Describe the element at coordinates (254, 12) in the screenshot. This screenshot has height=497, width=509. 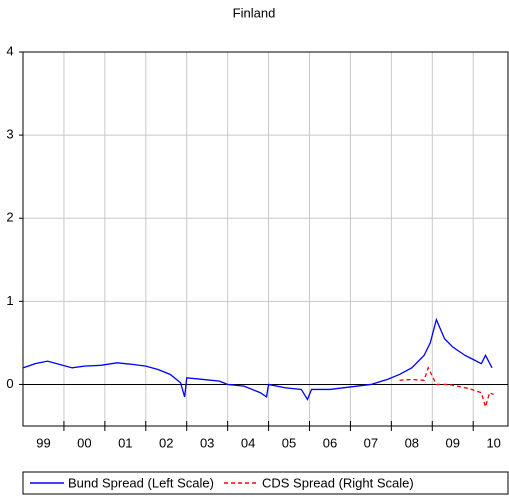
I see `chart-title: Finland` at that location.